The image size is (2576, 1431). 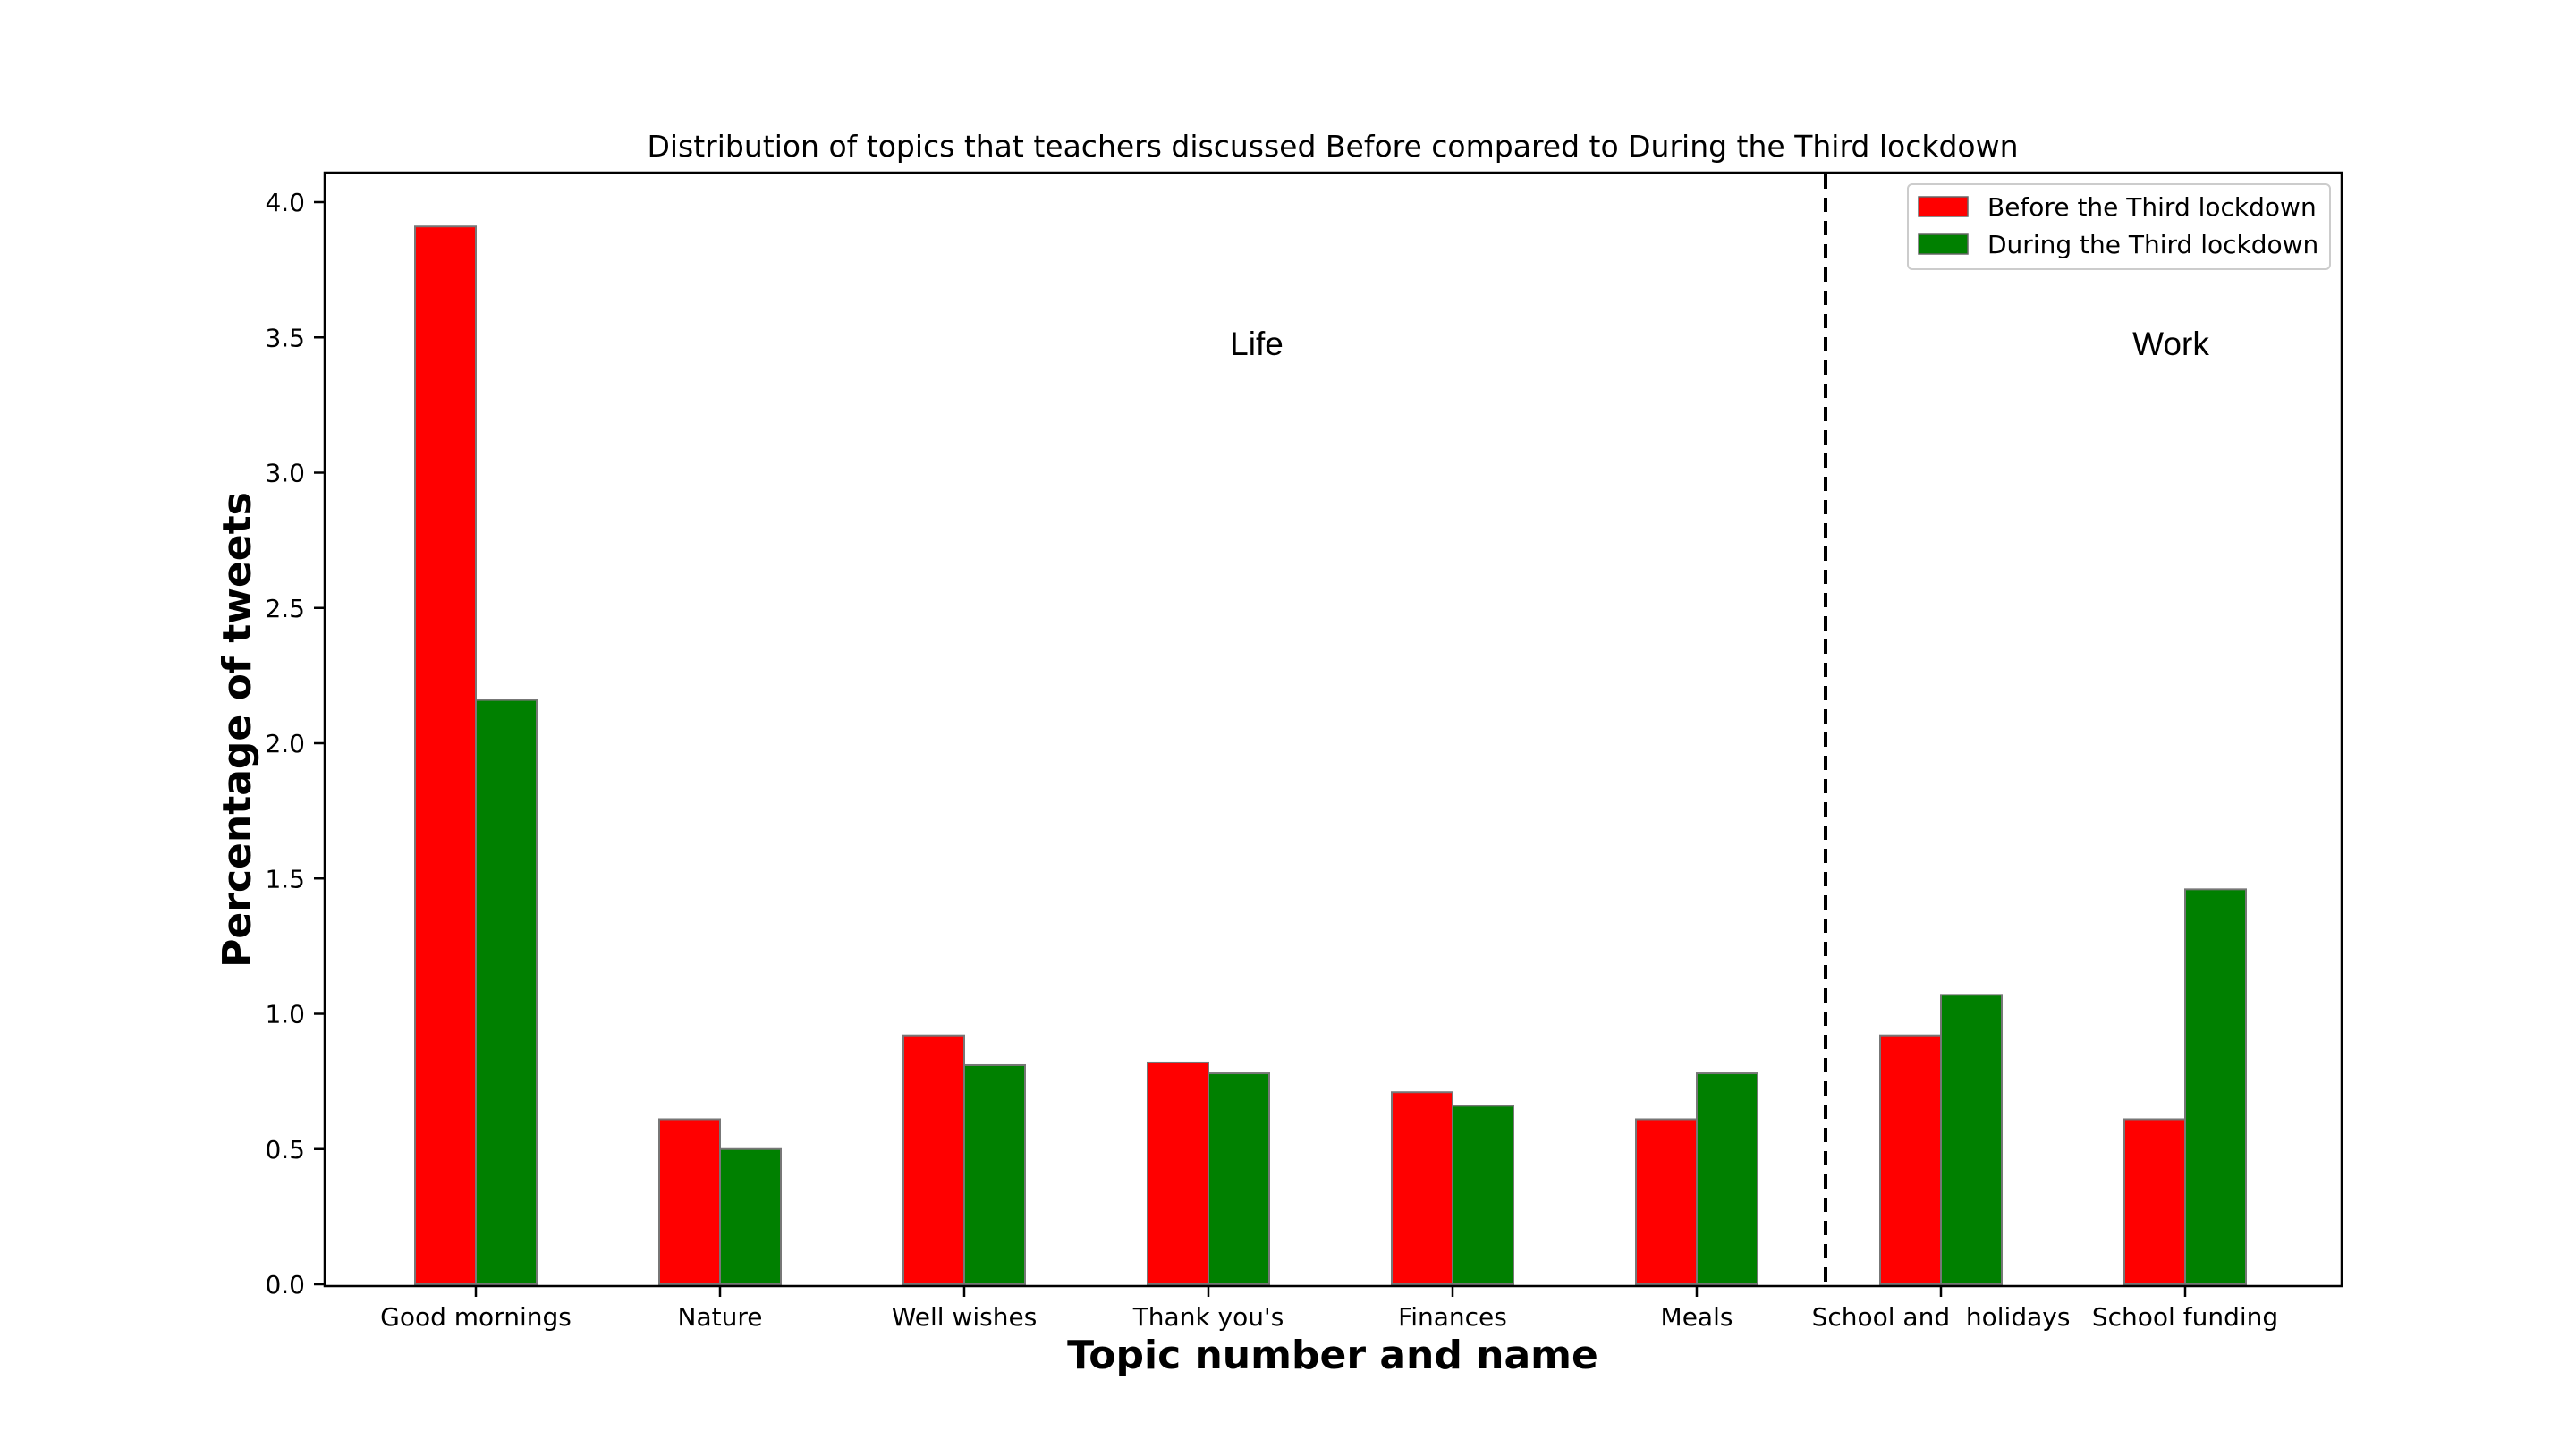 I want to click on y-tick-label-3: 1.5, so click(x=285, y=879).